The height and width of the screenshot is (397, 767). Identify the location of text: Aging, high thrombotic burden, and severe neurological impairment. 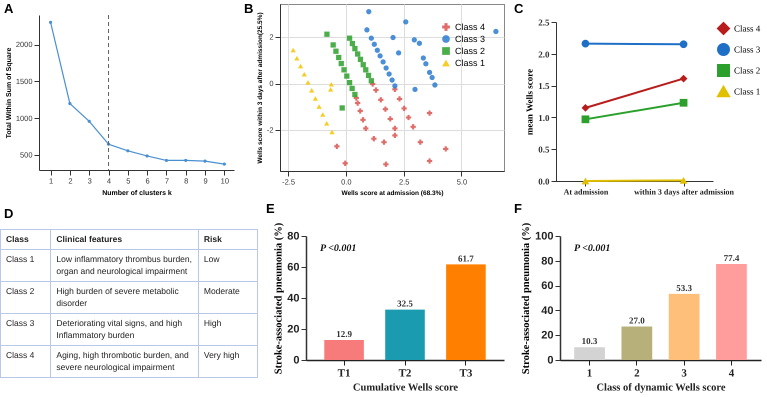
(122, 361).